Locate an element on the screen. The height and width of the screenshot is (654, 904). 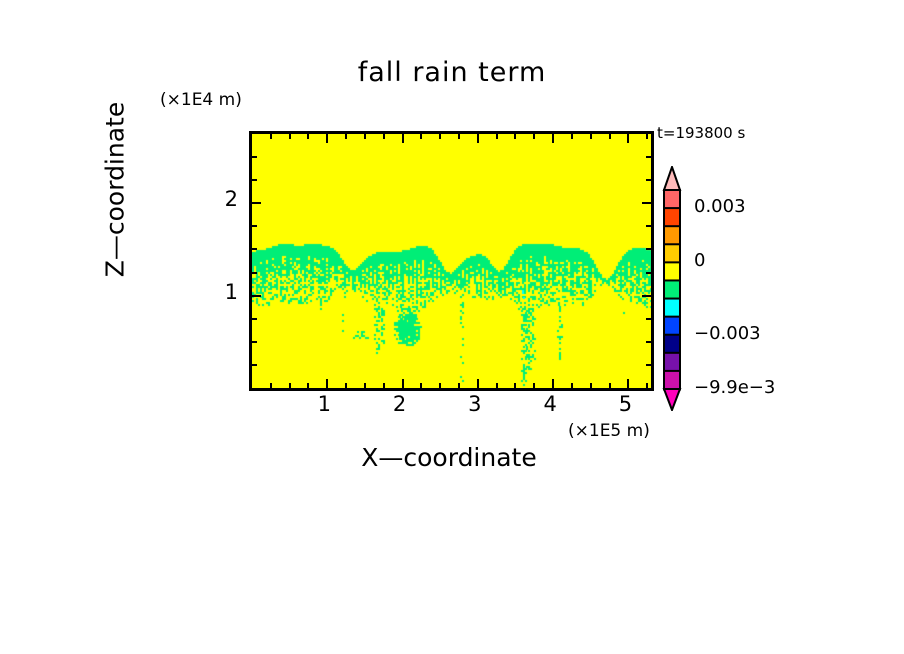
colorbar-label-low: −0.003 is located at coordinates (727, 333).